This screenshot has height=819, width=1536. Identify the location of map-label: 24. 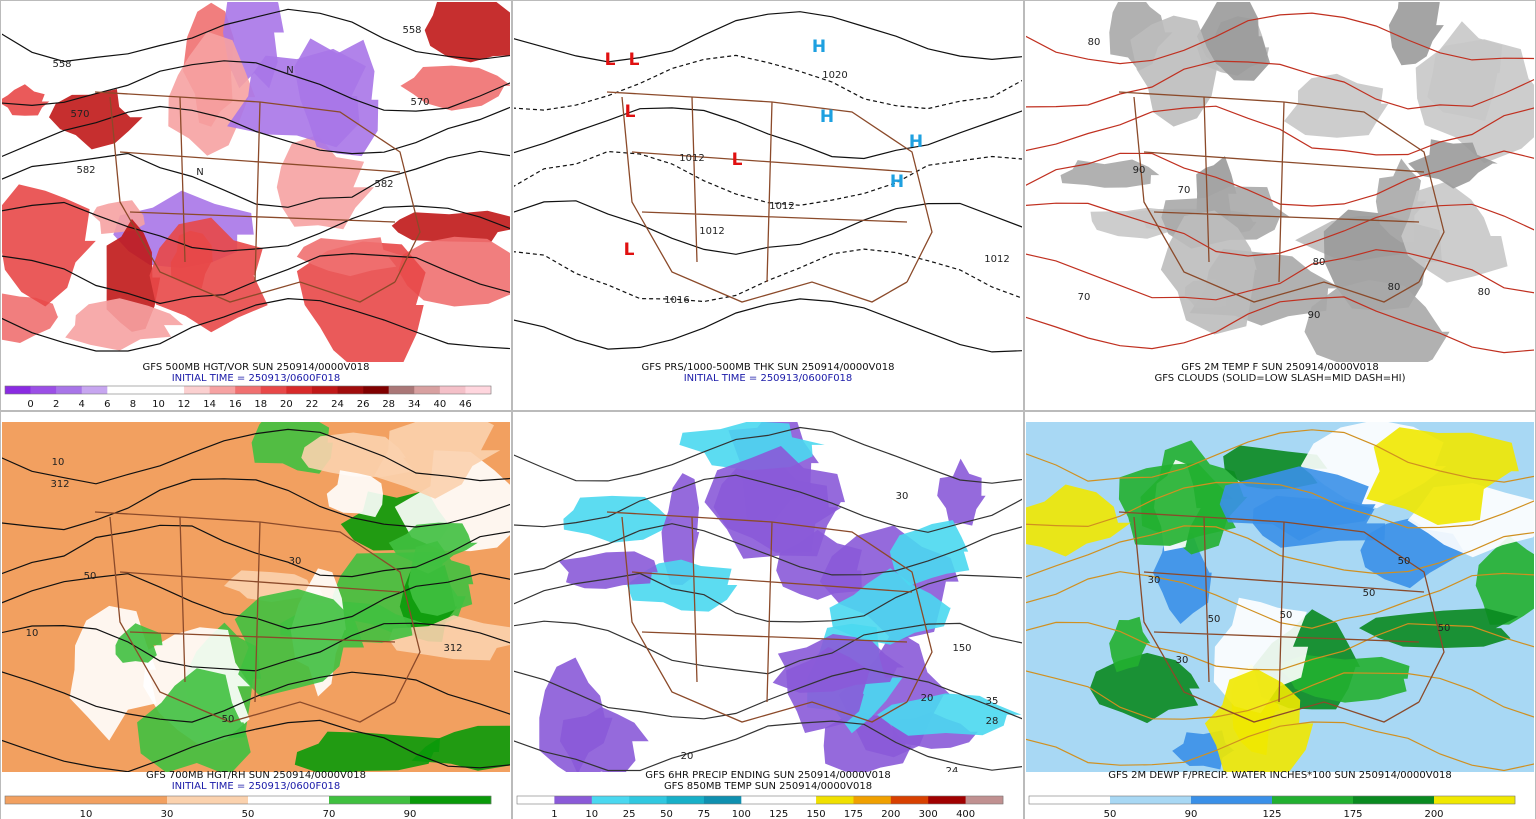
(952, 771).